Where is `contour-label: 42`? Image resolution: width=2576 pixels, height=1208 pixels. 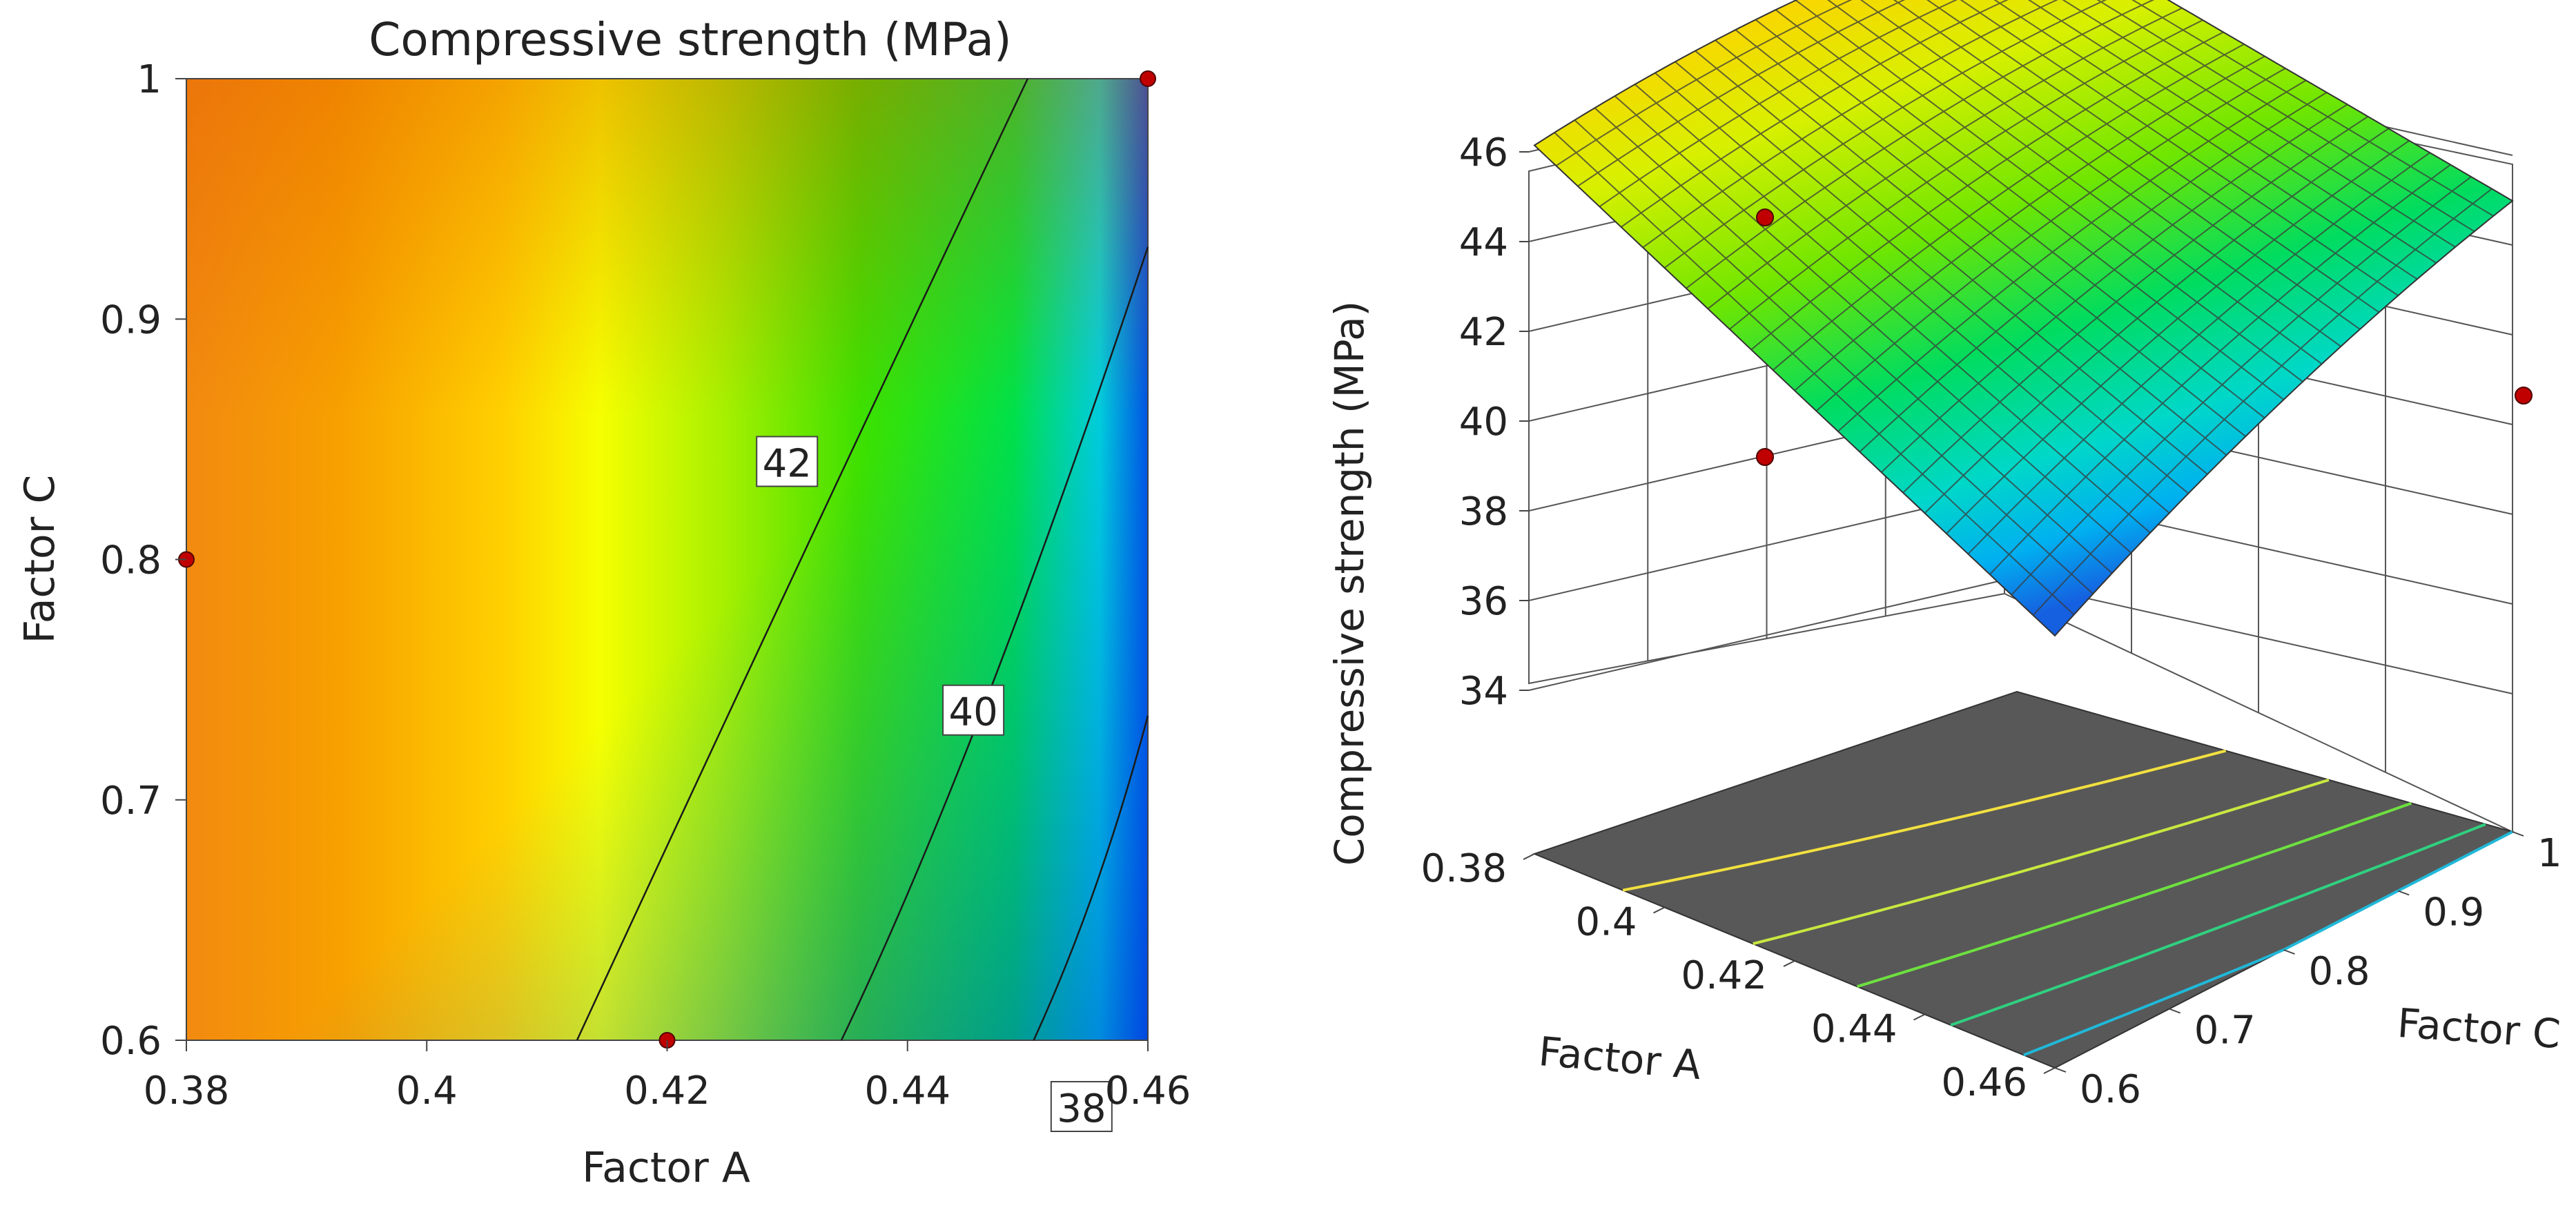 contour-label: 42 is located at coordinates (787, 464).